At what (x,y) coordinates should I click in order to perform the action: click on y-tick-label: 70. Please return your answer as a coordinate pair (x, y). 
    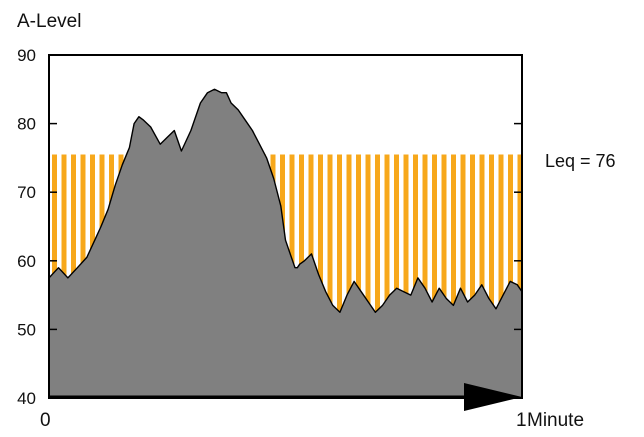
    Looking at the image, I should click on (26, 192).